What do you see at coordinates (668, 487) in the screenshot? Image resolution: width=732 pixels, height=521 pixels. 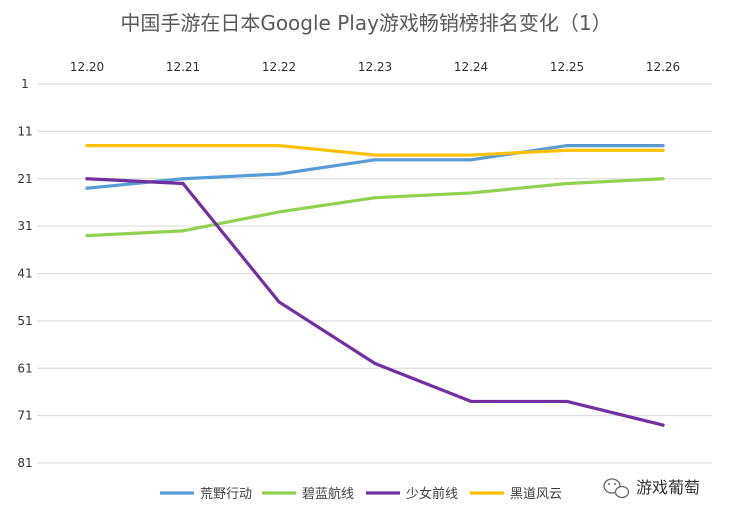 I see `watermark-text: 游戏葡萄` at bounding box center [668, 487].